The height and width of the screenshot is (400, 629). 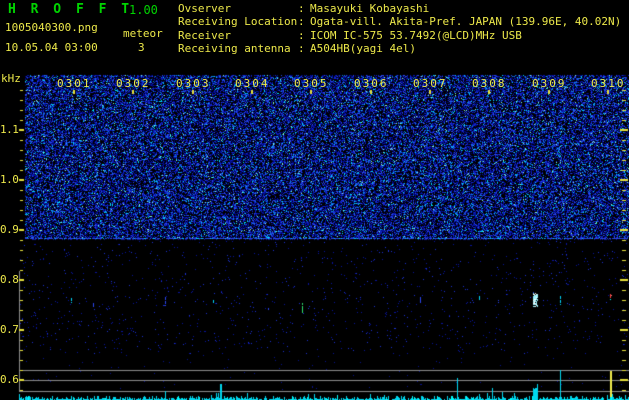 What do you see at coordinates (11, 78) in the screenshot?
I see `freq-axis-unit: kHz` at bounding box center [11, 78].